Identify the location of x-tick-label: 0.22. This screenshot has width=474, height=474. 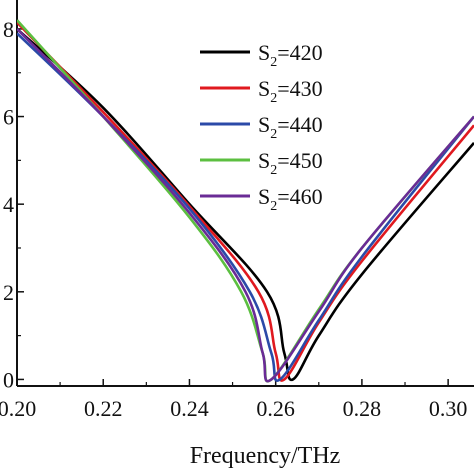
(103, 408).